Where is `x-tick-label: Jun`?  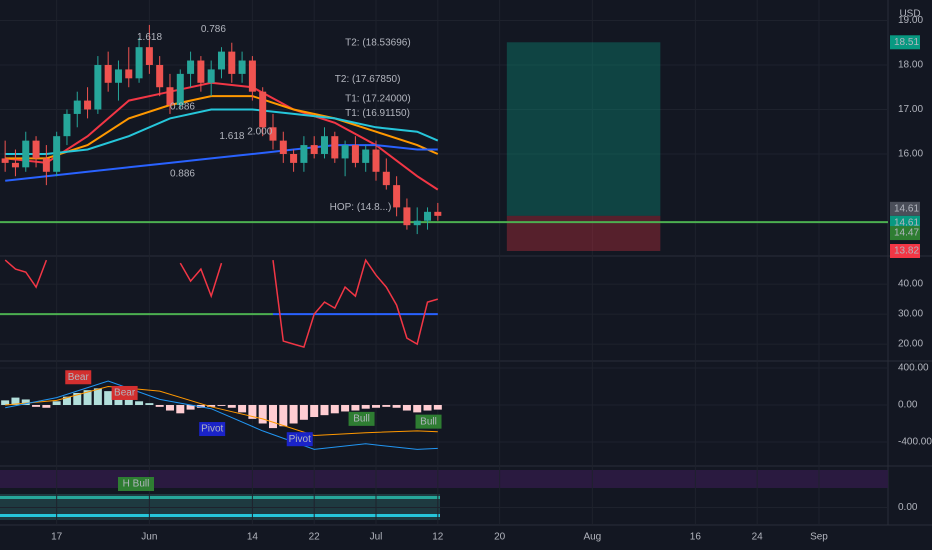 x-tick-label: Jun is located at coordinates (149, 537).